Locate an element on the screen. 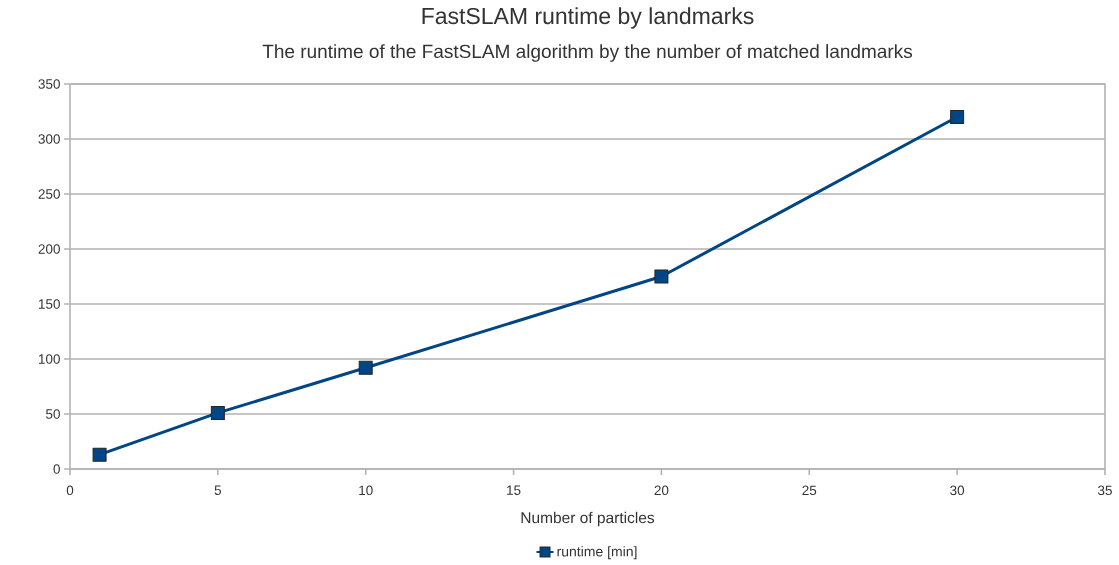 The image size is (1119, 565). y-tick-label: 150 is located at coordinates (49, 304).